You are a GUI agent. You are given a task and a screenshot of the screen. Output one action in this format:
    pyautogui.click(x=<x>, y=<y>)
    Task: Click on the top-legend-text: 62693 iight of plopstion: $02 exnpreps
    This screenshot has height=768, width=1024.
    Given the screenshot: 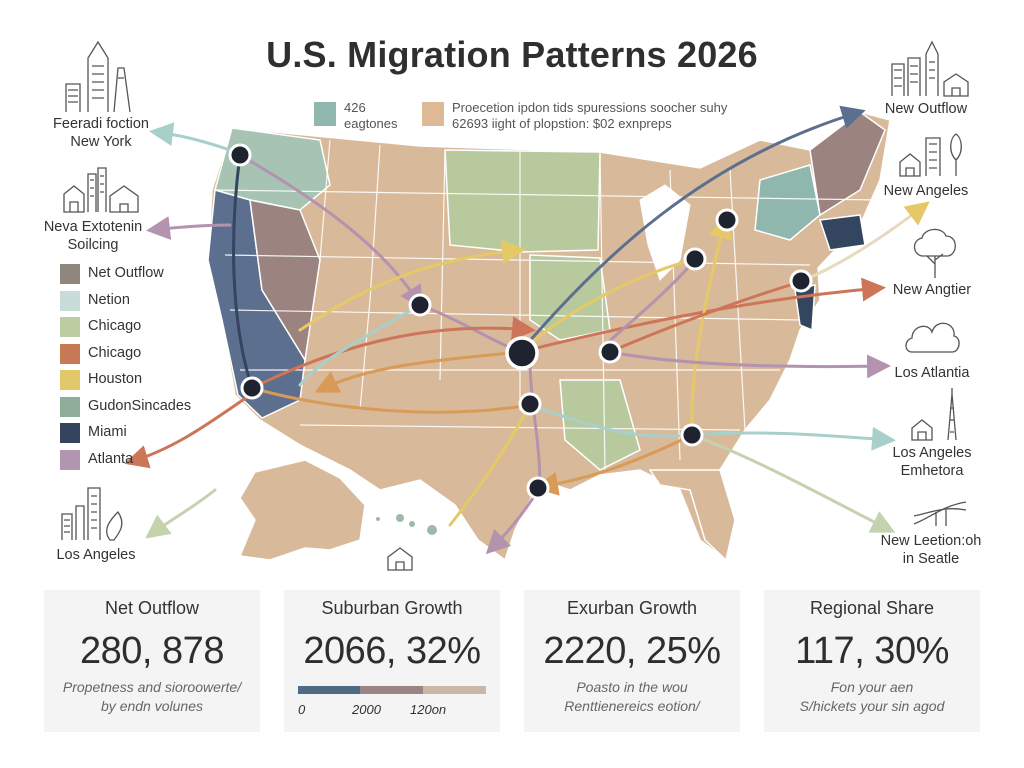 What is the action you would take?
    pyautogui.click(x=562, y=123)
    